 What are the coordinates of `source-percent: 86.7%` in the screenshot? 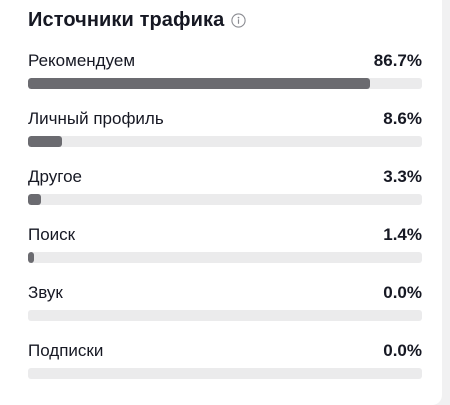 It's located at (397, 60).